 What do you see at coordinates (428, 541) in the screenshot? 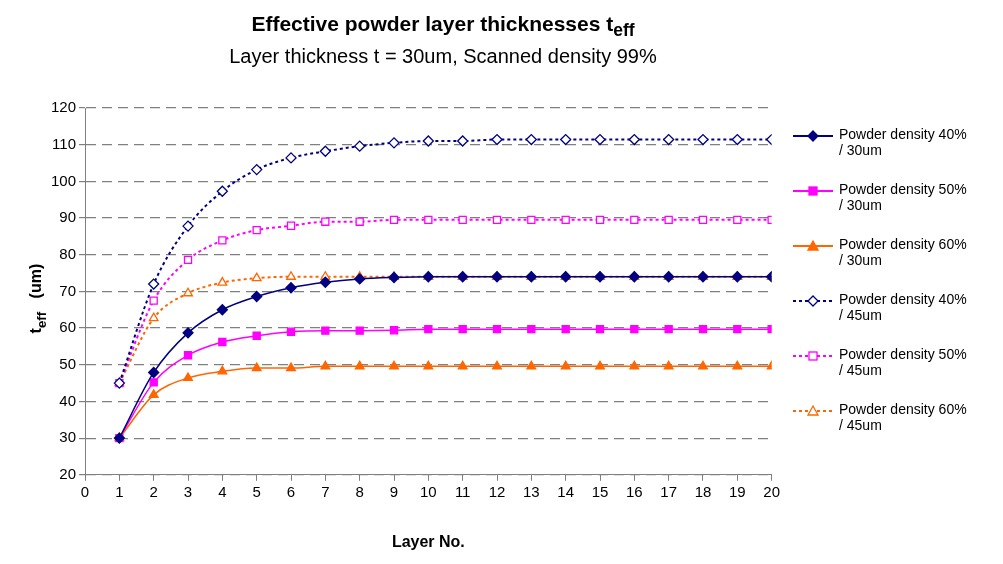
I see `x-axis-title: Layer No.` at bounding box center [428, 541].